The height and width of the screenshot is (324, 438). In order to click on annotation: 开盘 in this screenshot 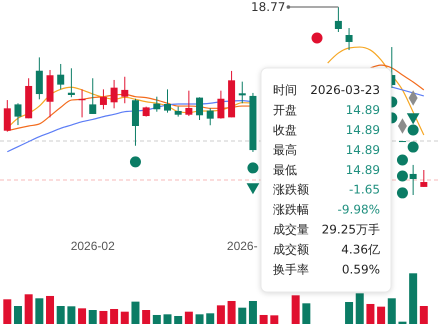, I will do `click(285, 110)`.